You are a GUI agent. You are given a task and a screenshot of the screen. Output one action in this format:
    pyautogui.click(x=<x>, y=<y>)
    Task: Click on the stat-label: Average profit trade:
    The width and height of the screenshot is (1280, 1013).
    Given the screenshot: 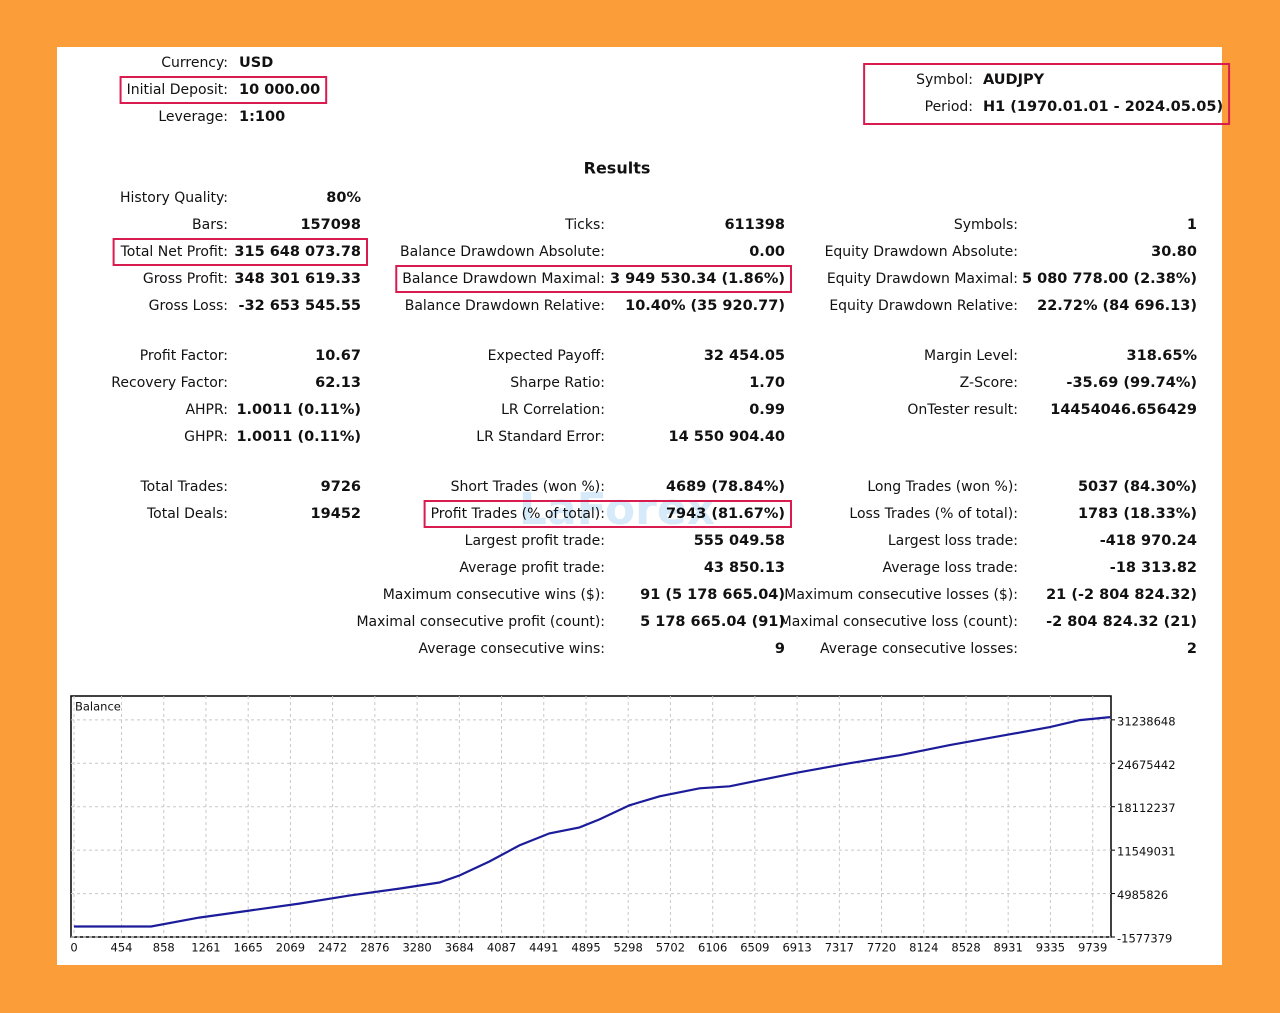 What is the action you would take?
    pyautogui.click(x=532, y=568)
    